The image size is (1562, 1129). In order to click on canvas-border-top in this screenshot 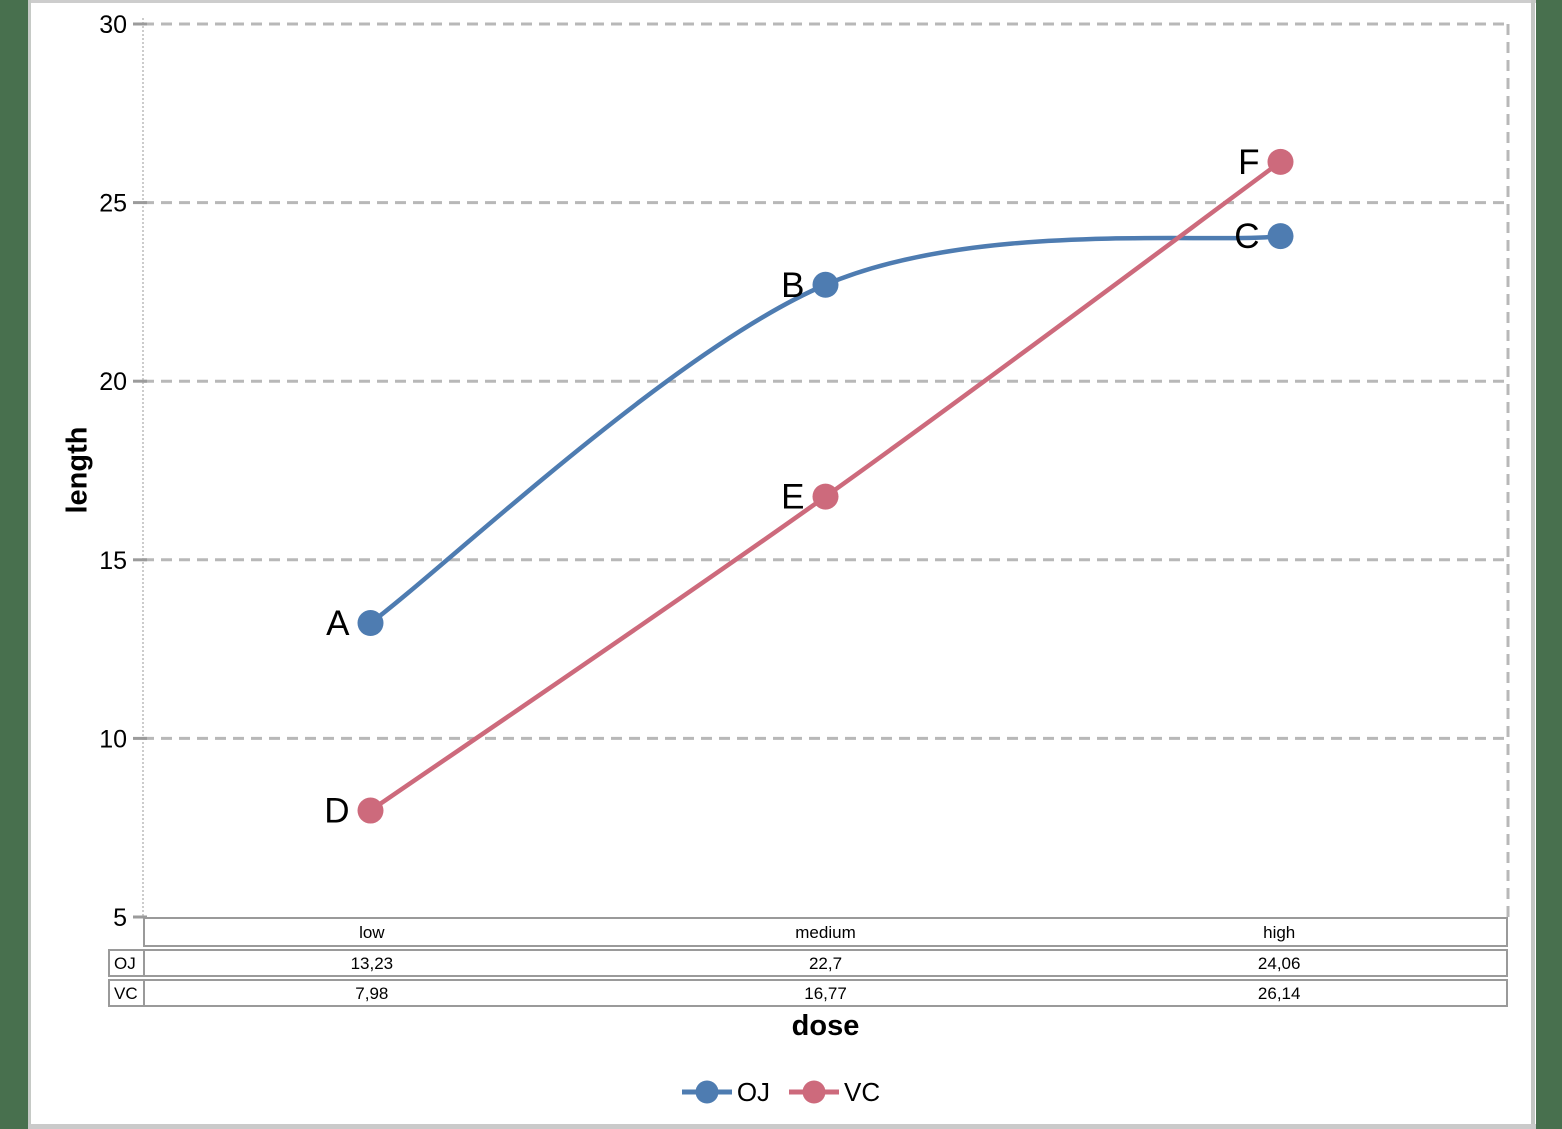, I will do `click(782, 1)`.